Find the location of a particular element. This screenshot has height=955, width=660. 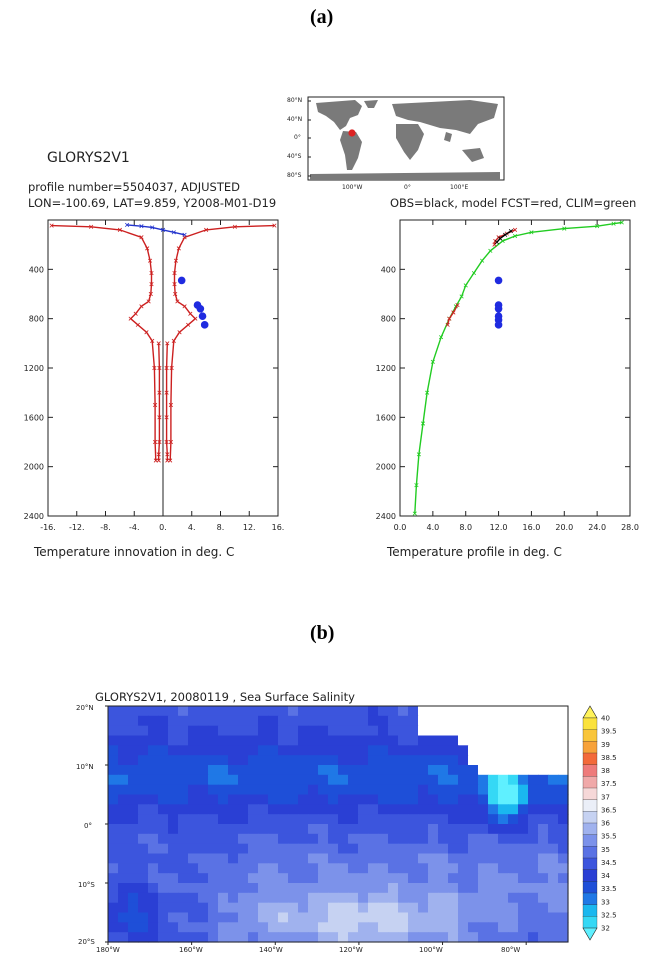

y-tick-label: 400 is located at coordinates (36, 269).